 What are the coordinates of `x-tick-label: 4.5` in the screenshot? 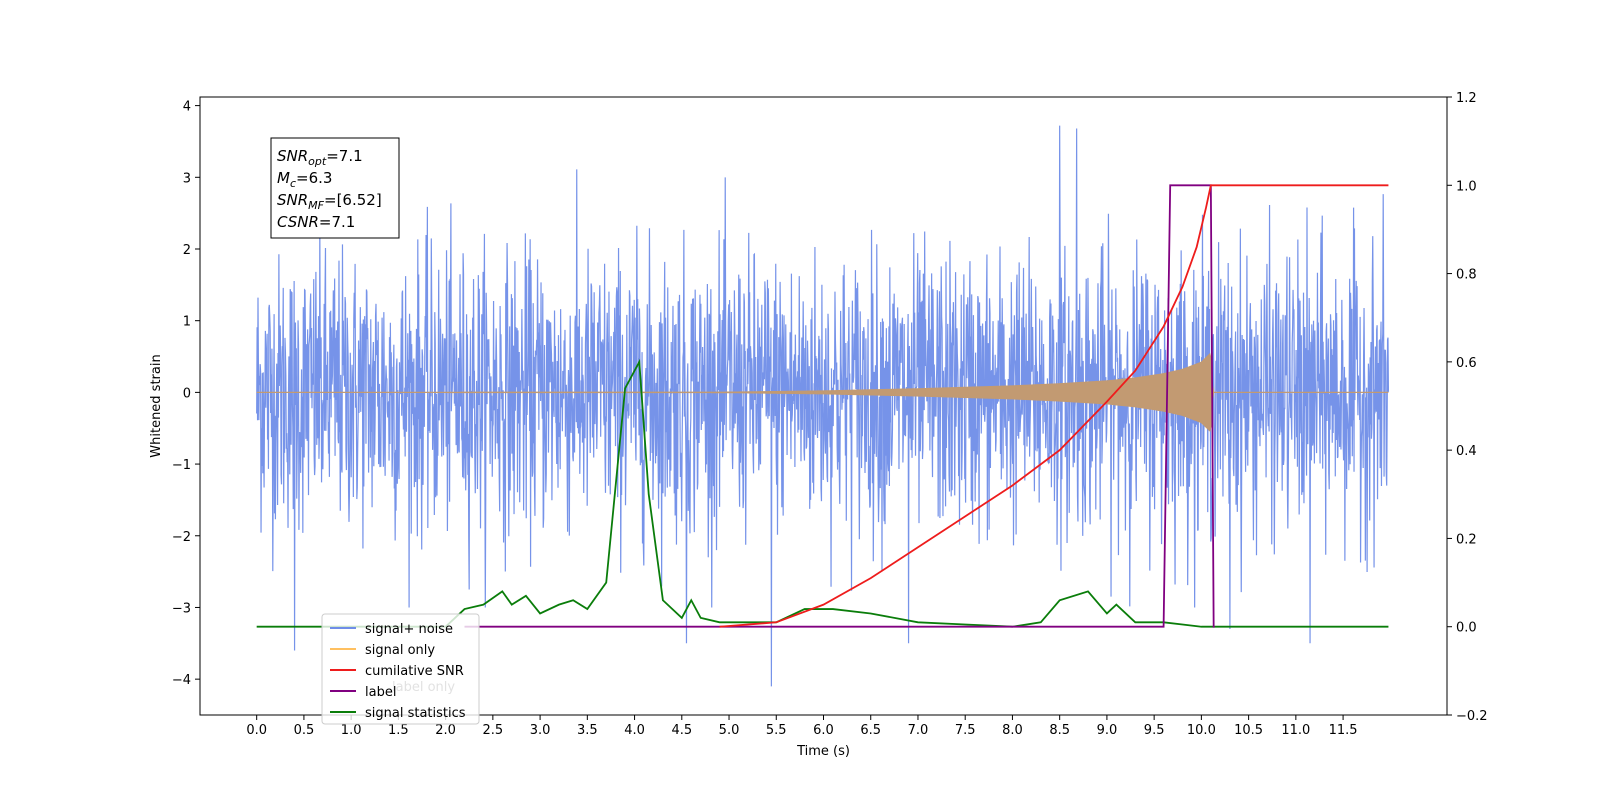 It's located at (681, 730).